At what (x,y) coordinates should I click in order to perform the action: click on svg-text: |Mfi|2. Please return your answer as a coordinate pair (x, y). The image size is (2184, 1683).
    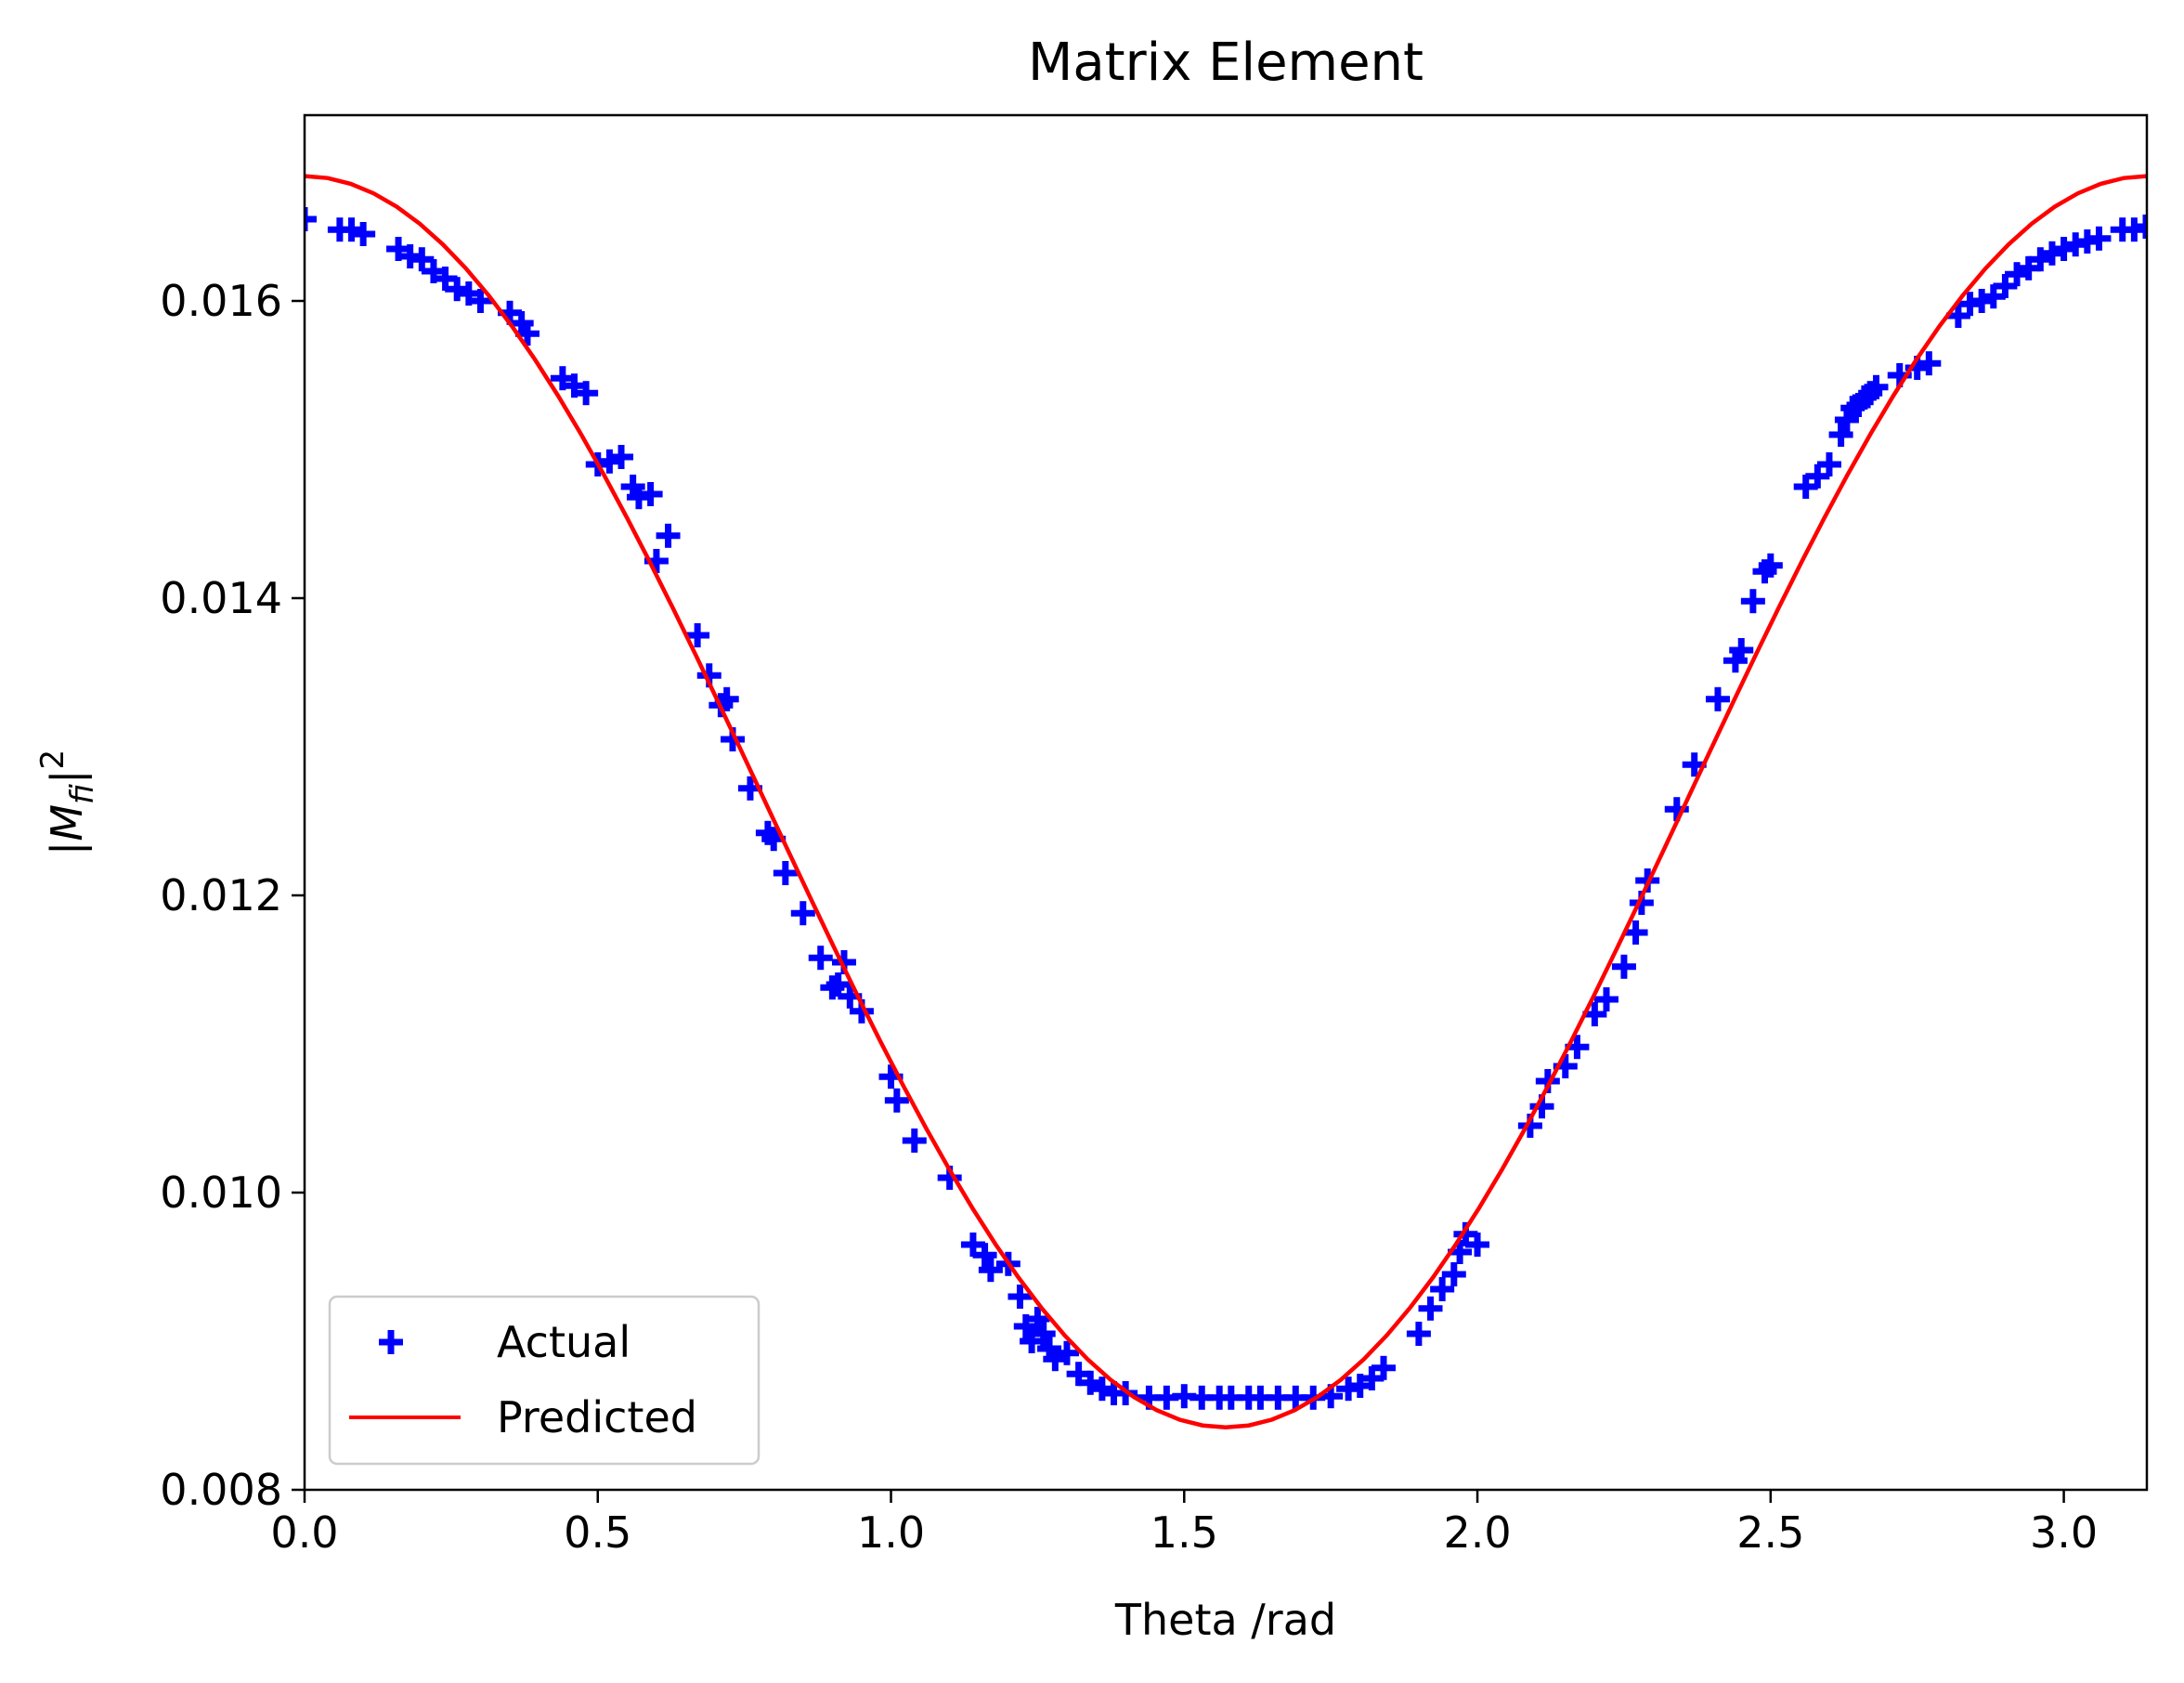
    Looking at the image, I should click on (67, 802).